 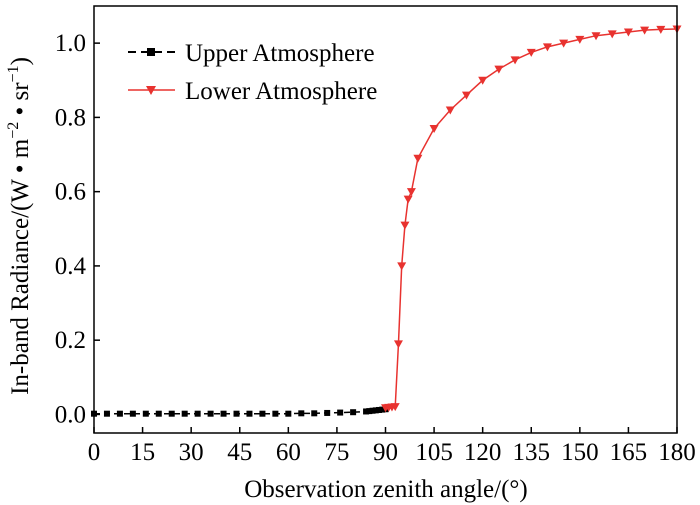 I want to click on y-axis-label-suffix: ), so click(x=20, y=61).